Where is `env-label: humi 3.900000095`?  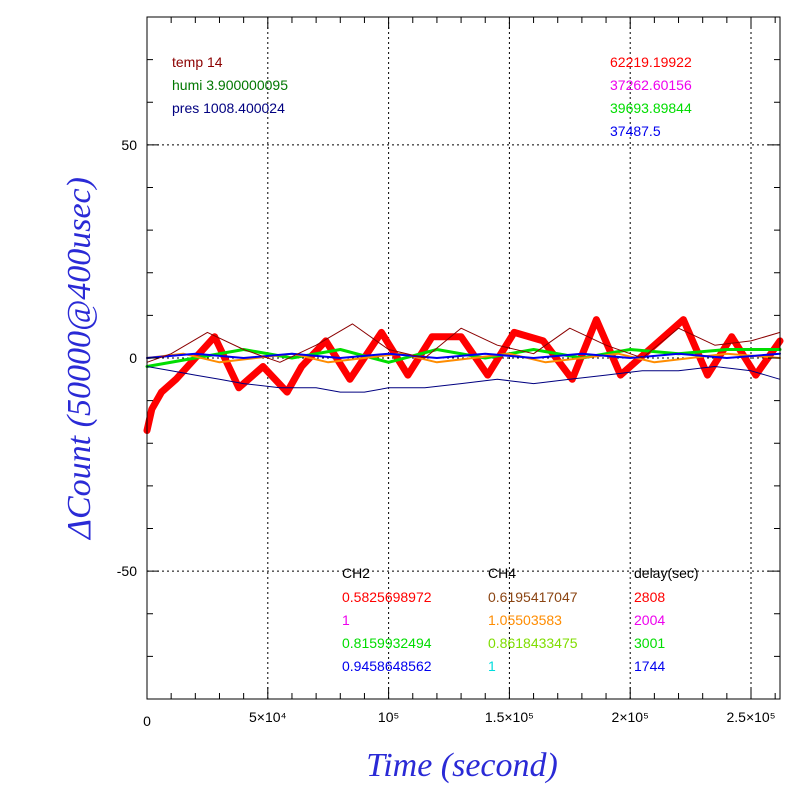 env-label: humi 3.900000095 is located at coordinates (230, 85).